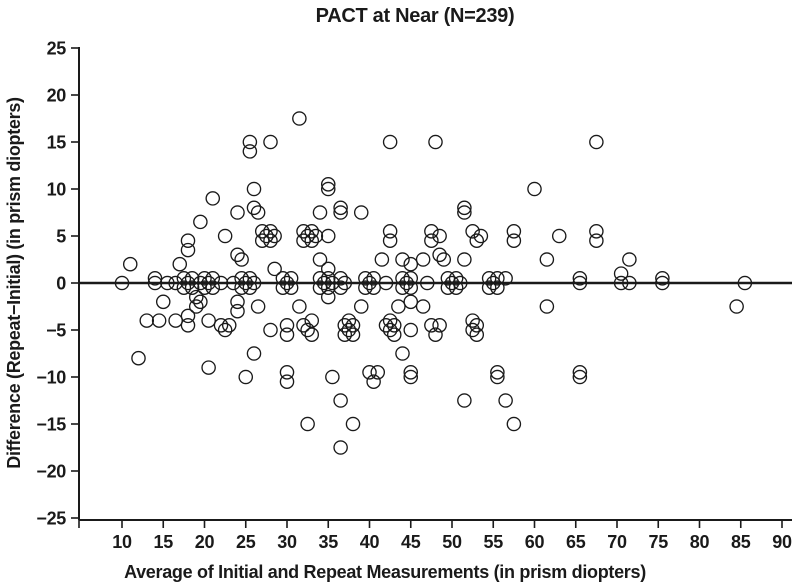 The image size is (800, 587). Describe the element at coordinates (370, 542) in the screenshot. I see `x-tick-label: 40` at that location.